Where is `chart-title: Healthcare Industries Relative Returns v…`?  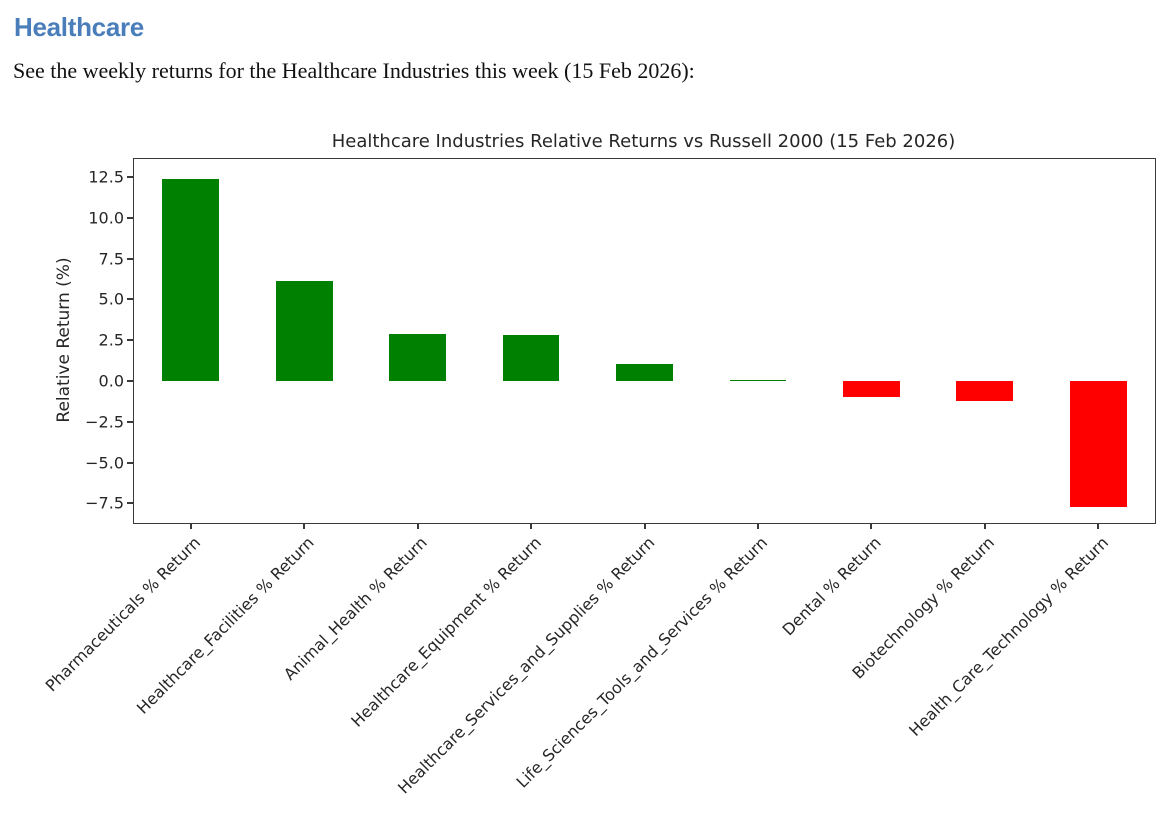 chart-title: Healthcare Industries Relative Returns v… is located at coordinates (643, 141).